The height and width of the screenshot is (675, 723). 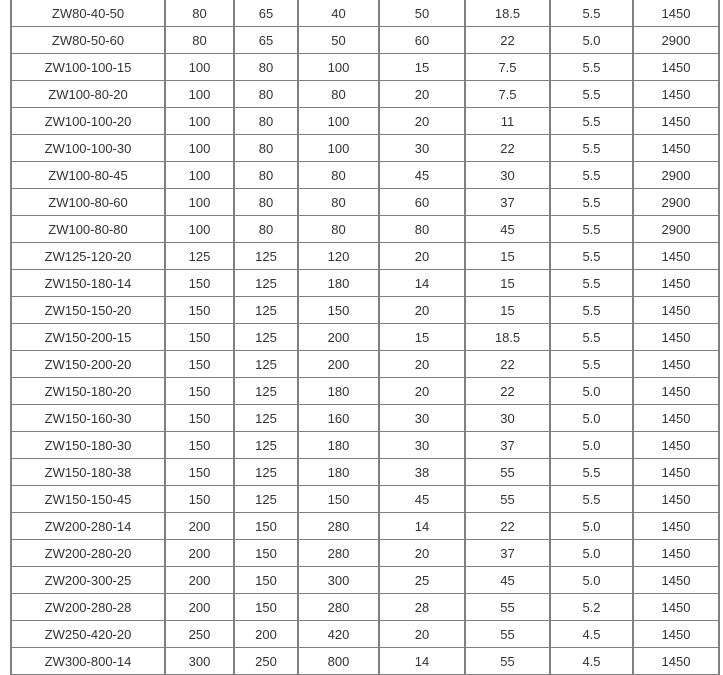 What do you see at coordinates (88, 526) in the screenshot?
I see `model-cell: ZW200-280-14` at bounding box center [88, 526].